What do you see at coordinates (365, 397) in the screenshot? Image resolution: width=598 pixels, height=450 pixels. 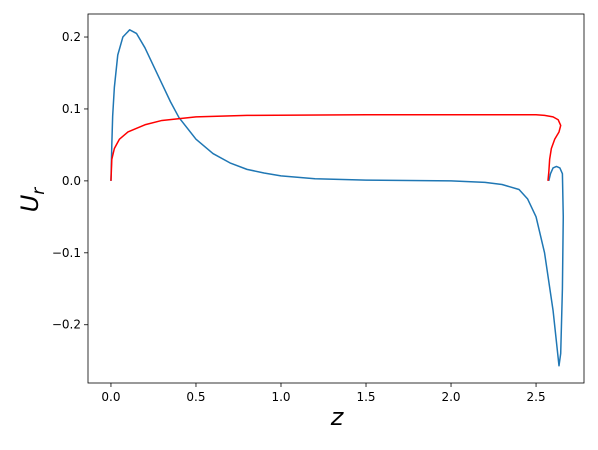 I see `x-tick-label: 1.5` at bounding box center [365, 397].